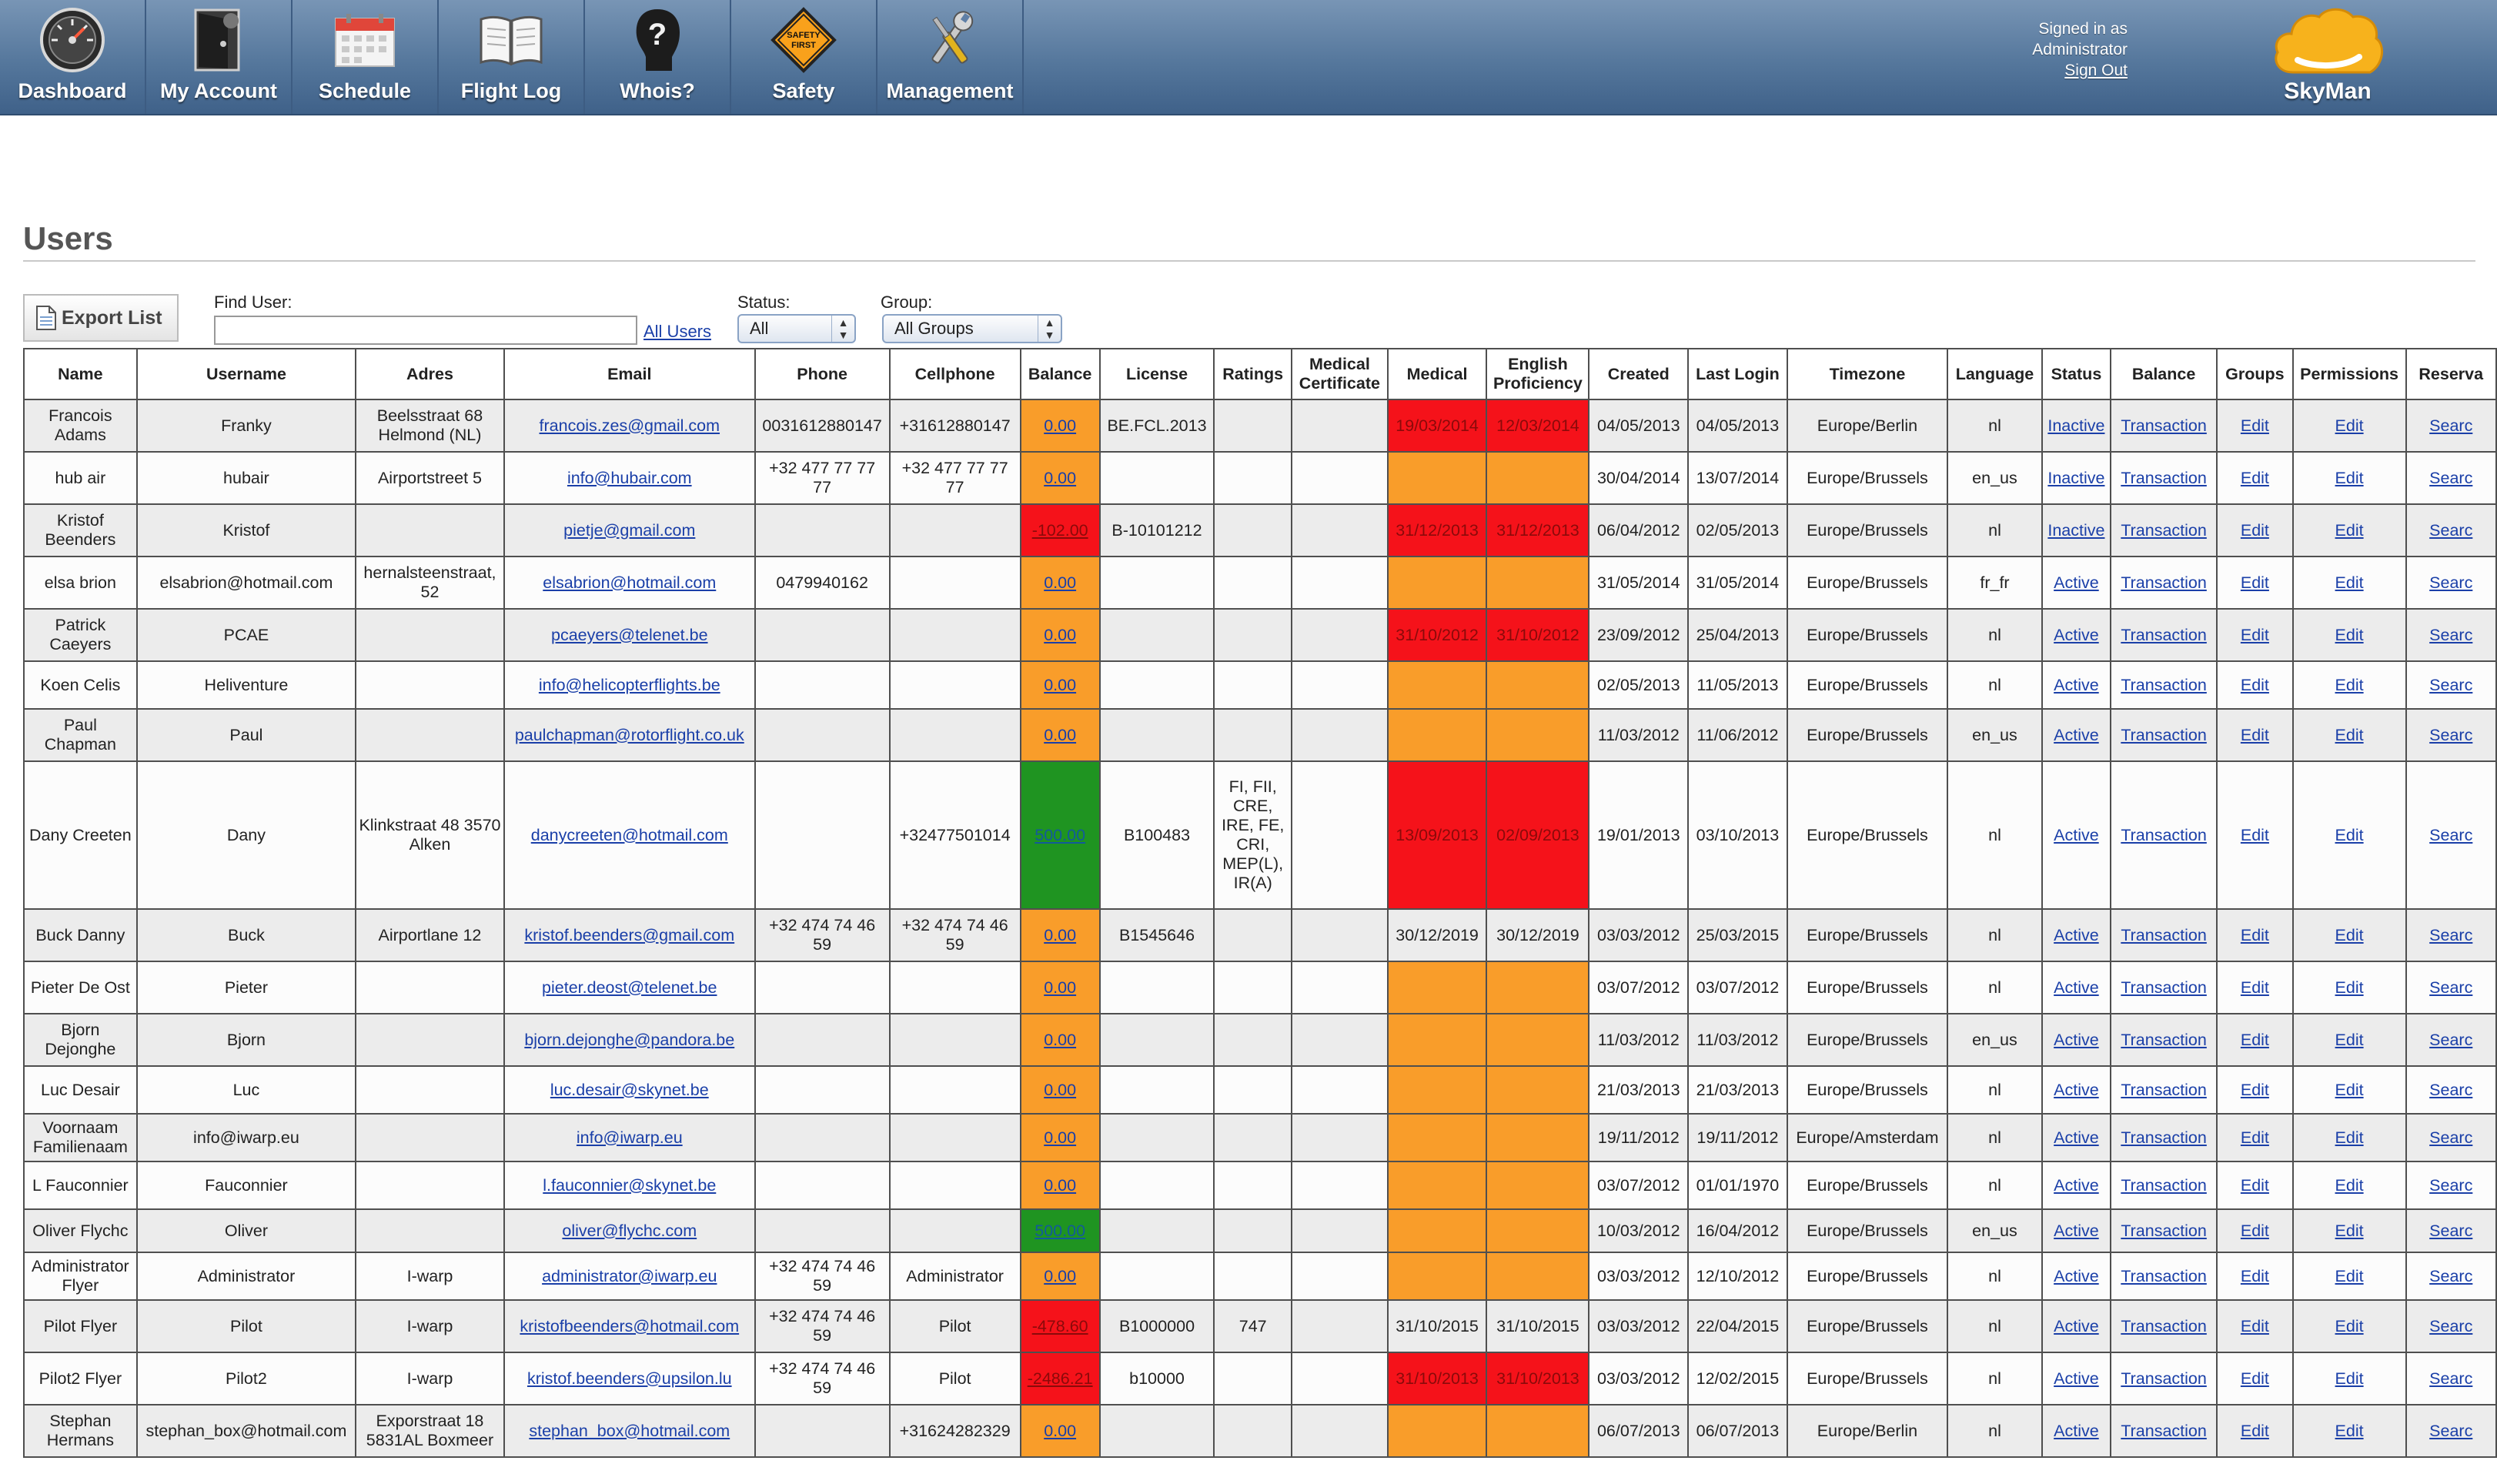 This screenshot has height=1484, width=2497. What do you see at coordinates (629, 1275) in the screenshot?
I see `email-link: administrator@iwarp.eu` at bounding box center [629, 1275].